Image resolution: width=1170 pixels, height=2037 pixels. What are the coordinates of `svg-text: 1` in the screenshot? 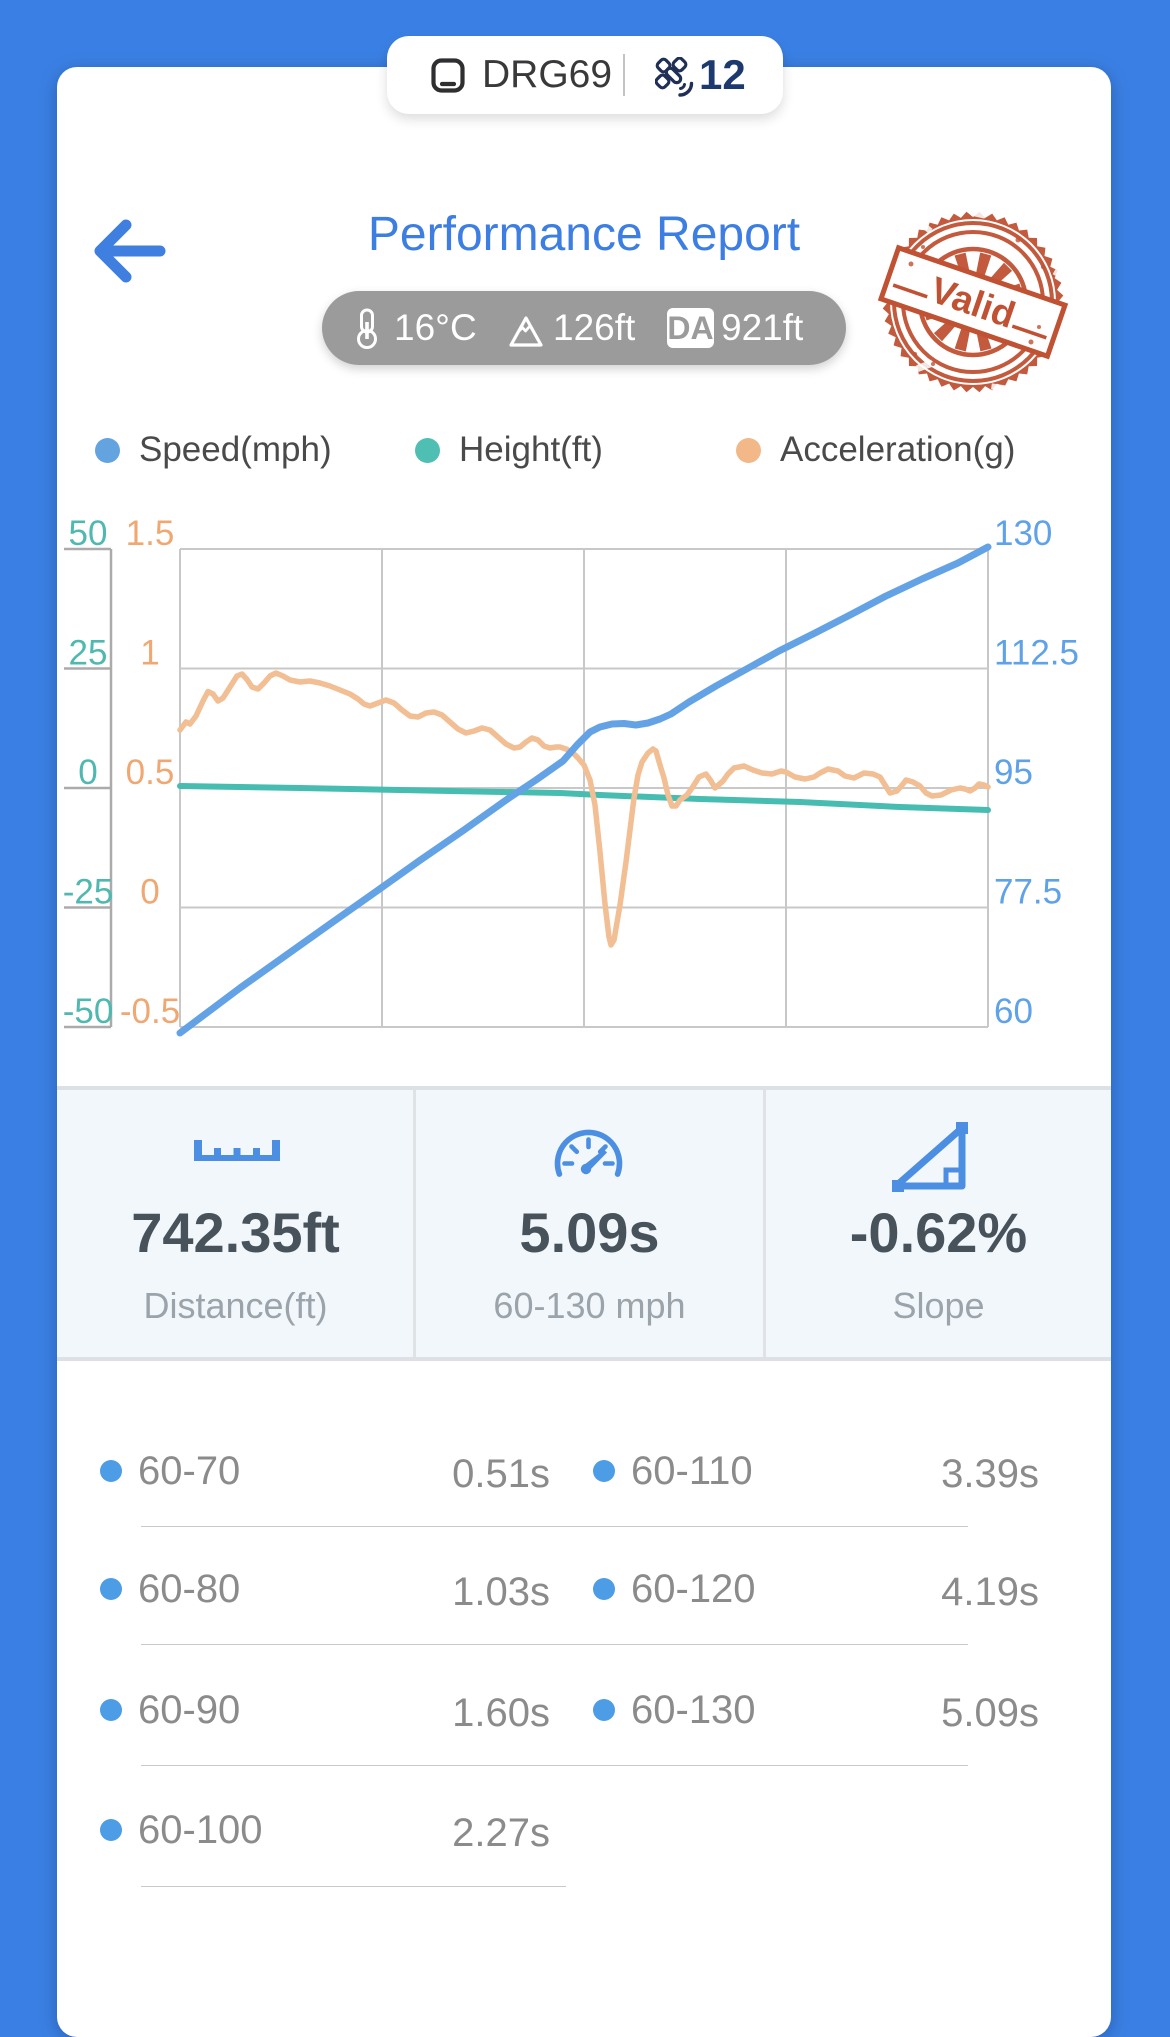 It's located at (149, 653).